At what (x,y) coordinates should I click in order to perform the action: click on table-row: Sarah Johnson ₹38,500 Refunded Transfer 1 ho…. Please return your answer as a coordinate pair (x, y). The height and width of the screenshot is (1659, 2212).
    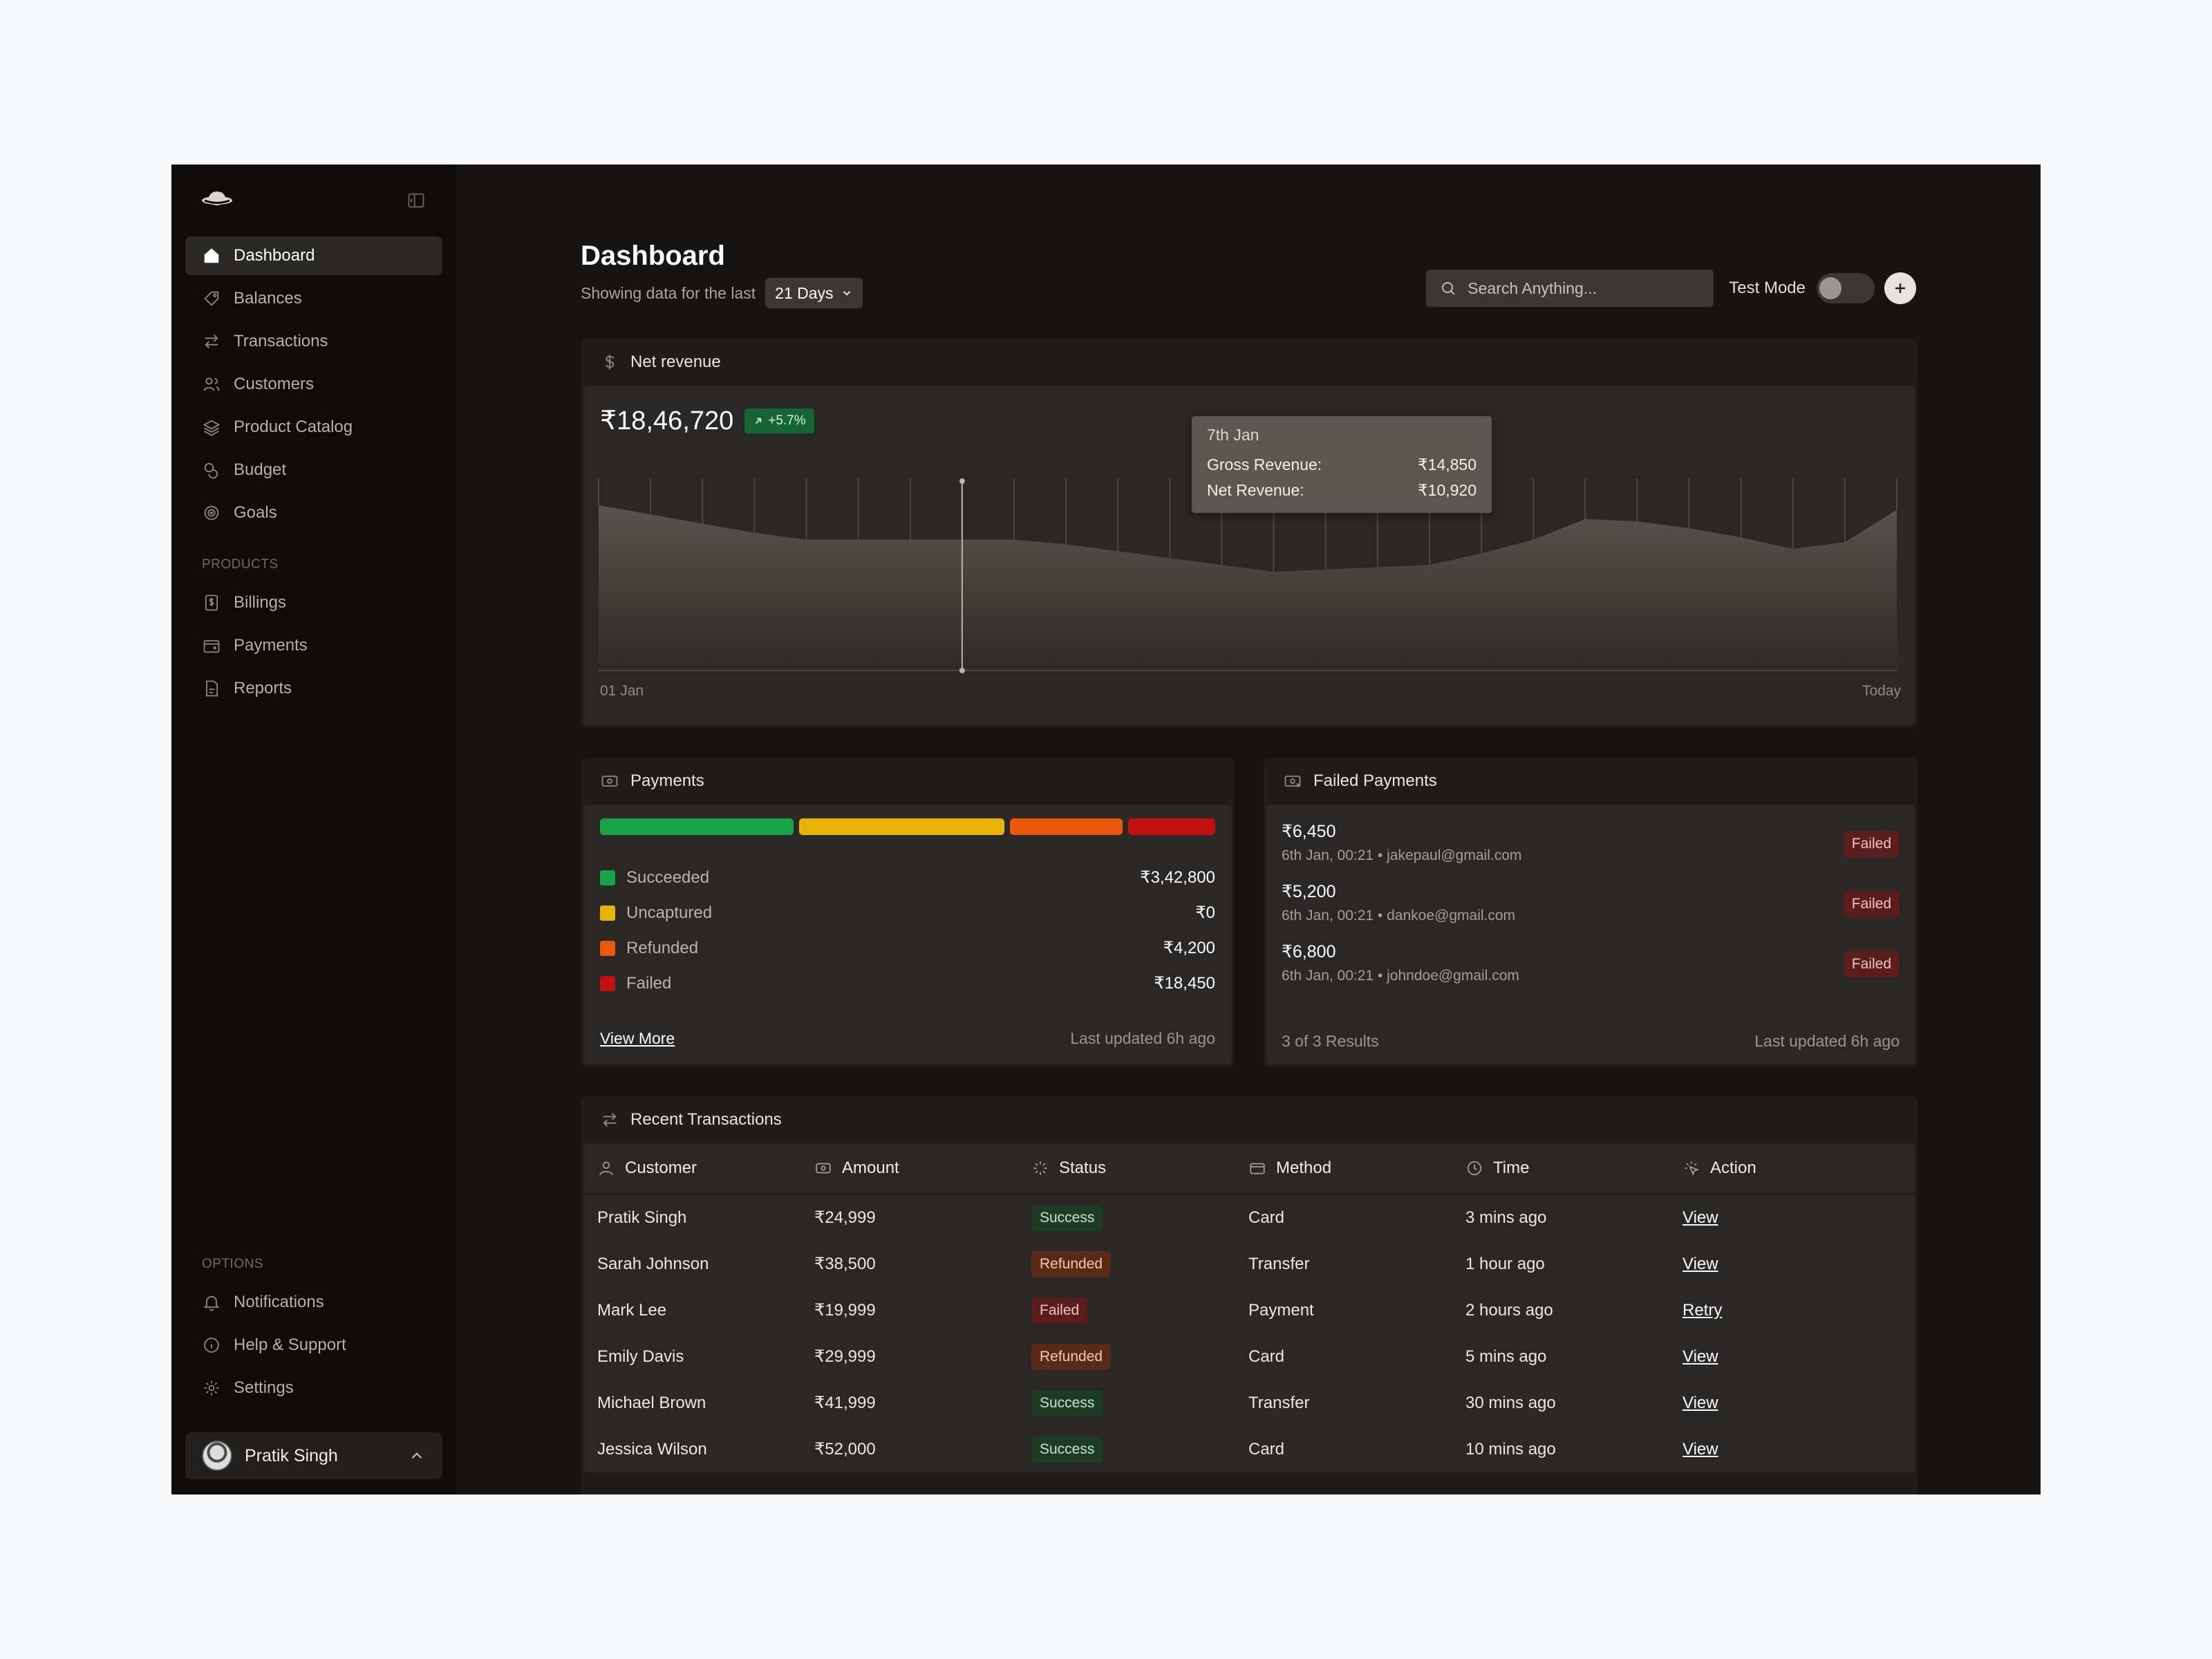
    Looking at the image, I should click on (1249, 1264).